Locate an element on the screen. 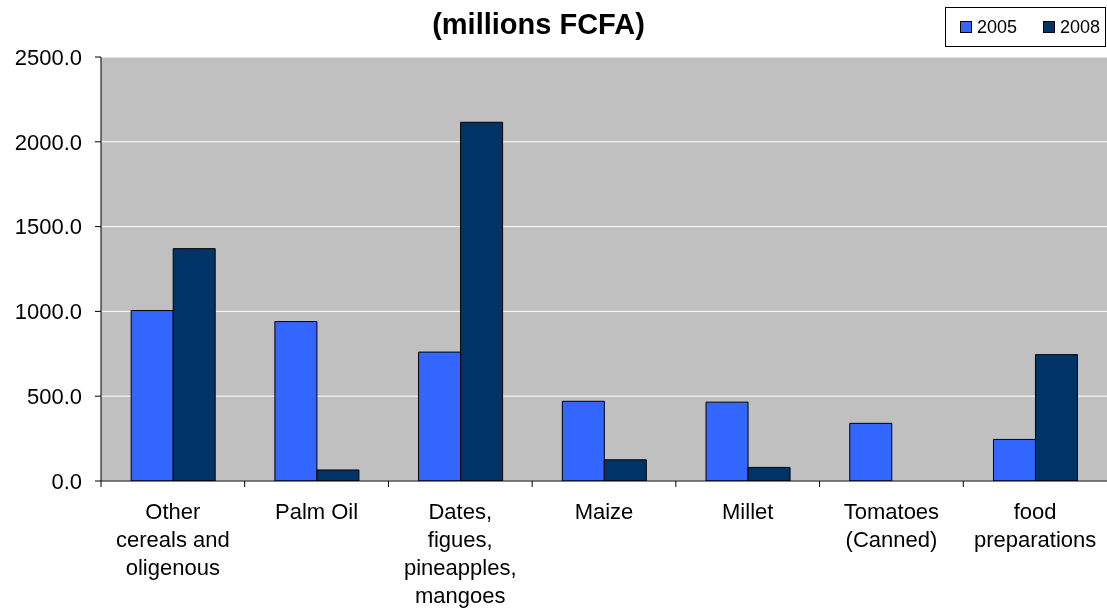  x-tick-label: Dates, figues, pineapples, mangoes is located at coordinates (460, 553).